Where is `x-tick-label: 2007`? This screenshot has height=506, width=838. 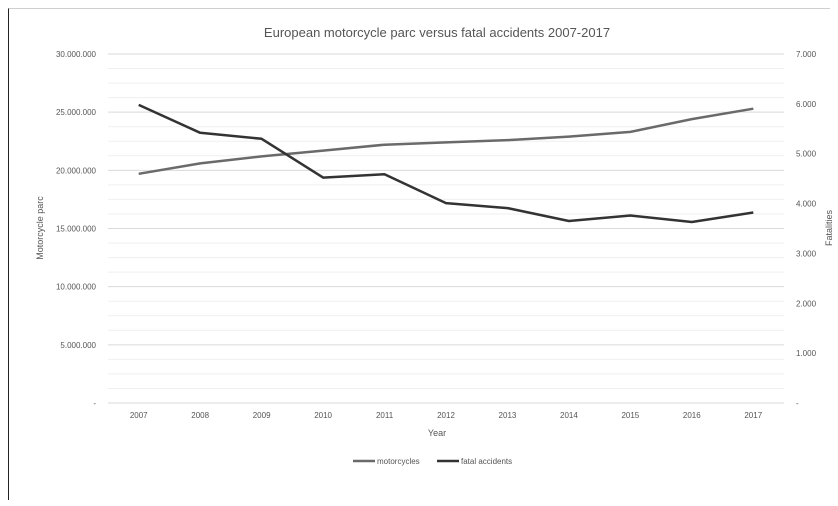
x-tick-label: 2007 is located at coordinates (139, 415).